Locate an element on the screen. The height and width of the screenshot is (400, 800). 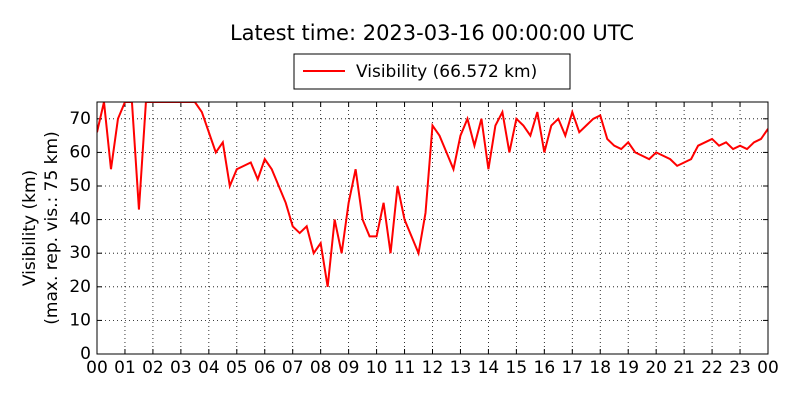
x-tick-label: 01 is located at coordinates (125, 368).